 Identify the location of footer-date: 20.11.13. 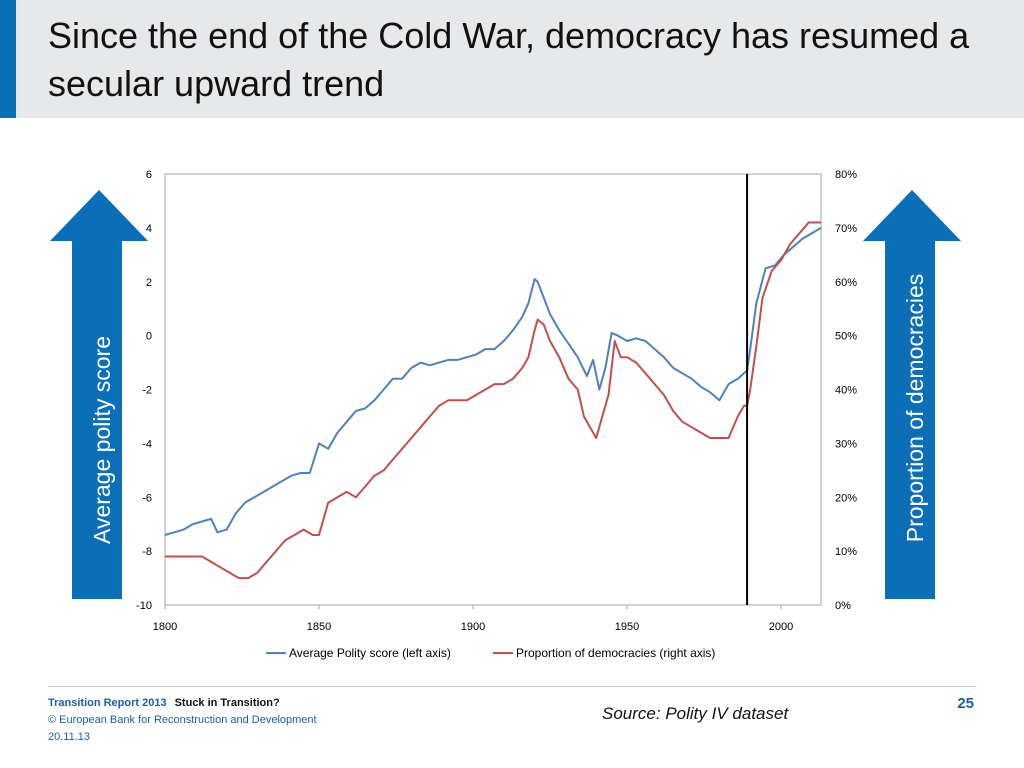
(69, 737).